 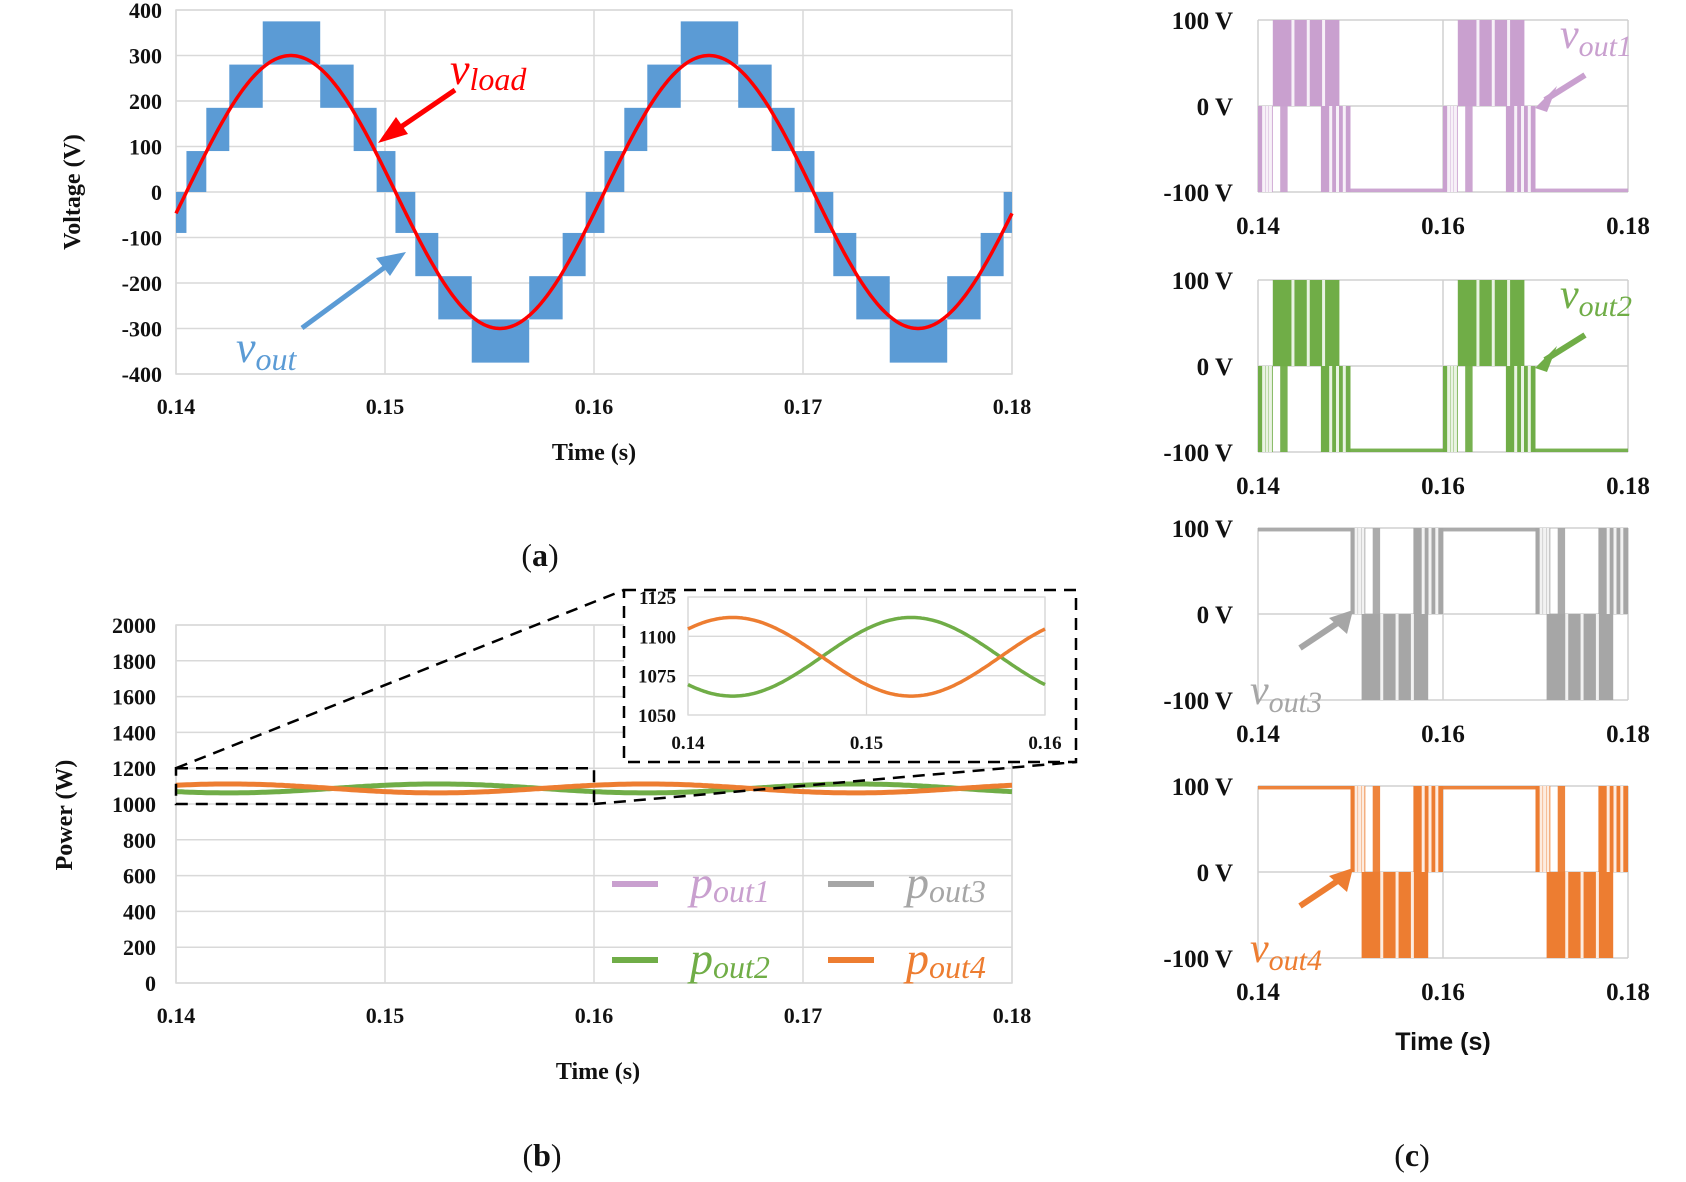 What do you see at coordinates (142, 193) in the screenshot?
I see `chart-a-y-ticks: 400 300 200 100 0 -100 -200 -300 -400` at bounding box center [142, 193].